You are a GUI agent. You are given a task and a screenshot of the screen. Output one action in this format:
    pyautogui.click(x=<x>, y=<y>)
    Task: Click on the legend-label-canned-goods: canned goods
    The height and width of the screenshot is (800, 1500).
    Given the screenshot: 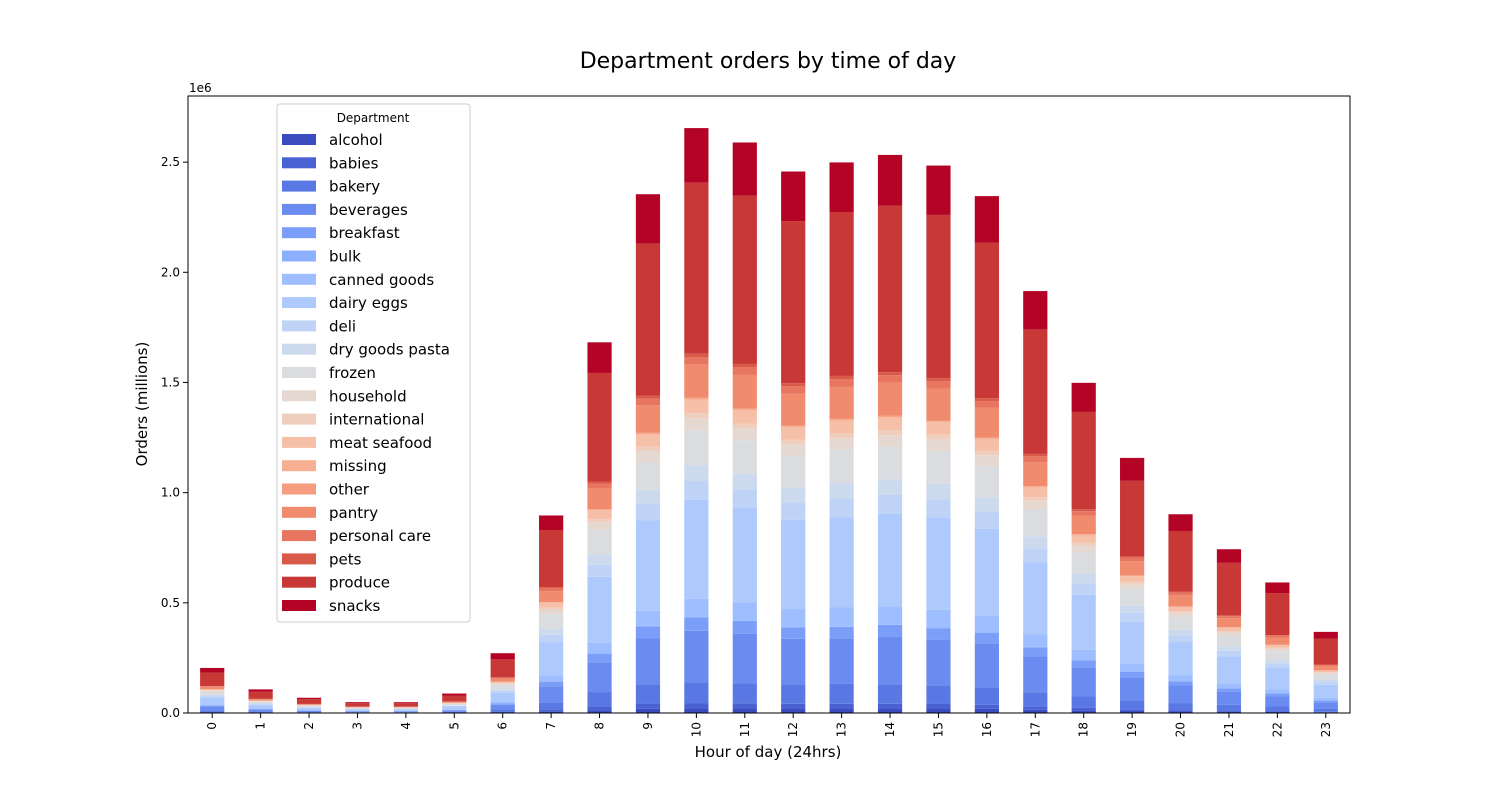 What is the action you would take?
    pyautogui.click(x=381, y=280)
    